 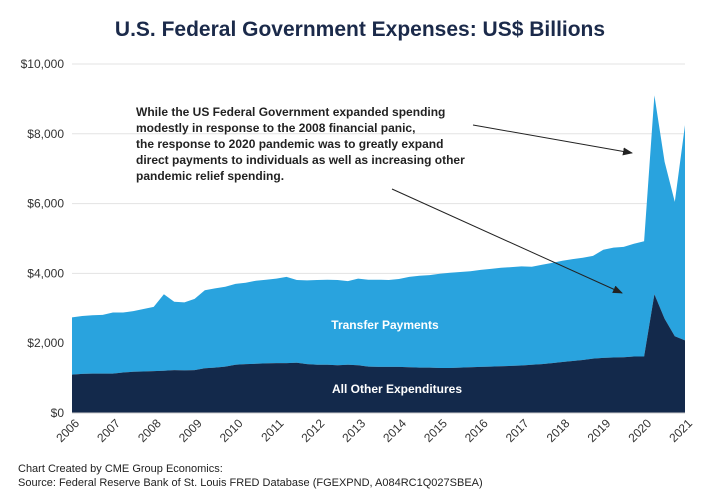 What do you see at coordinates (639, 430) in the screenshot?
I see `x-tick-label: 2020` at bounding box center [639, 430].